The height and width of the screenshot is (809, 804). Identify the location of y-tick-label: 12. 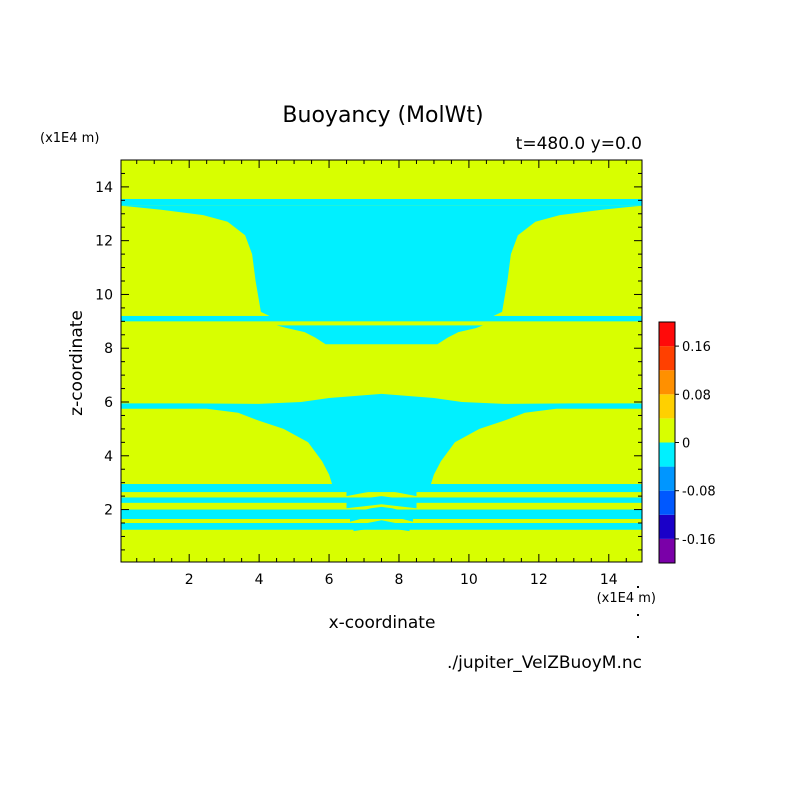
(104, 242).